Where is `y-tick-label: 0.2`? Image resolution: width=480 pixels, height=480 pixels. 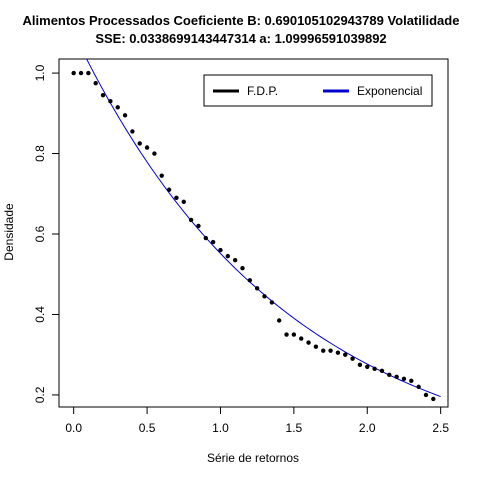 y-tick-label: 0.2 is located at coordinates (40, 394).